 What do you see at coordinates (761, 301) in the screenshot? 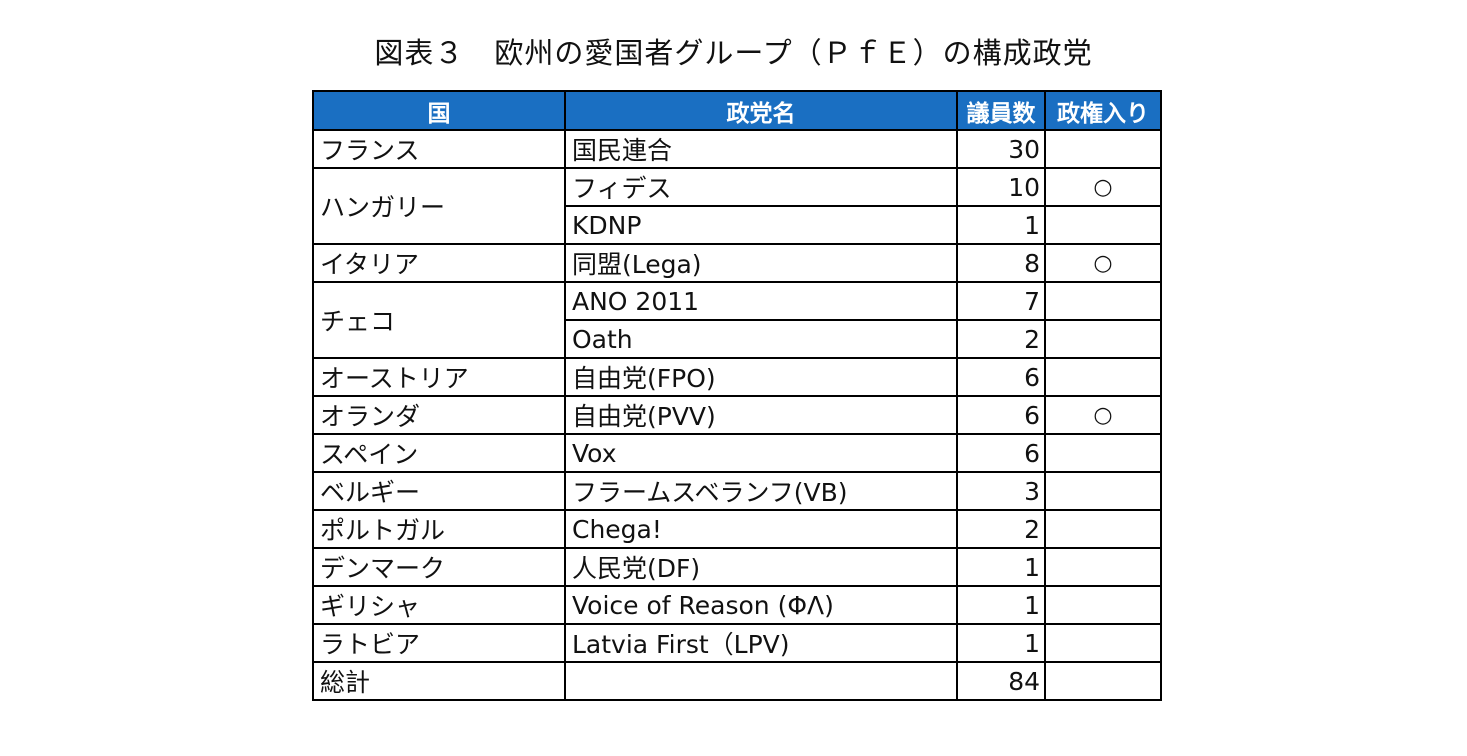
I see `party-cell: ANO 2011` at bounding box center [761, 301].